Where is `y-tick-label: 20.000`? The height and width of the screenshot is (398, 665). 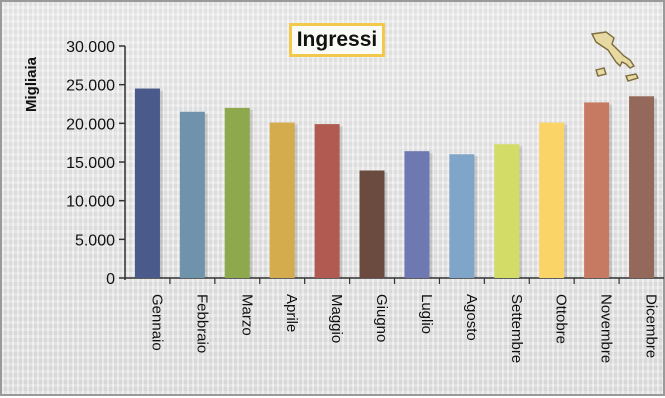 y-tick-label: 20.000 is located at coordinates (90, 124).